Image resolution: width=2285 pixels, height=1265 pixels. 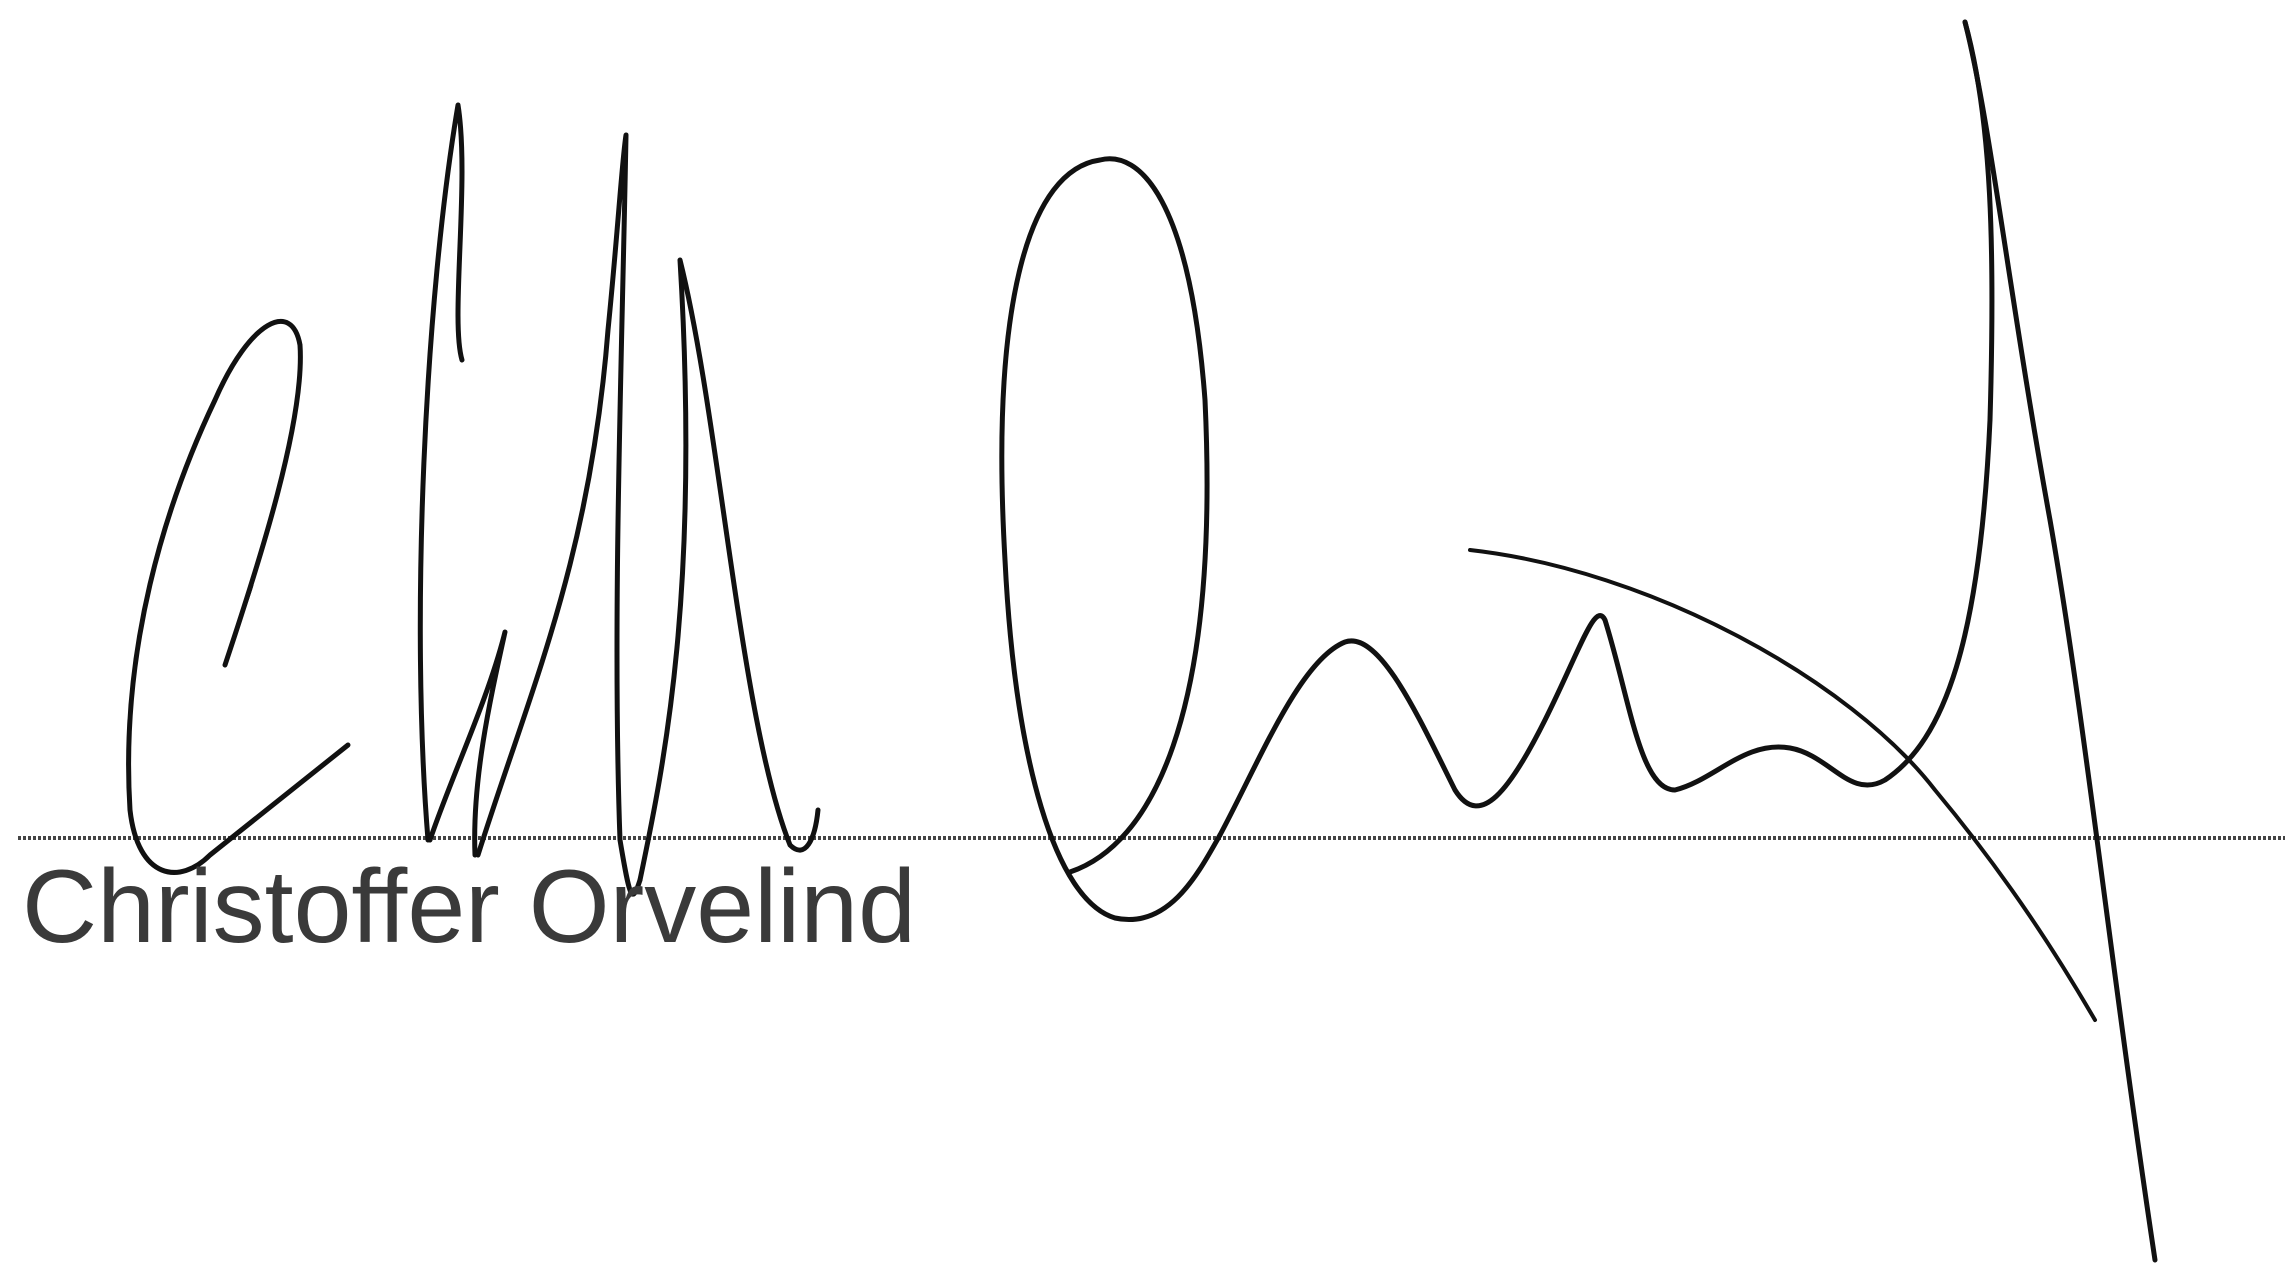 I want to click on signer-name-label: Christoffer Orvelind, so click(x=469, y=907).